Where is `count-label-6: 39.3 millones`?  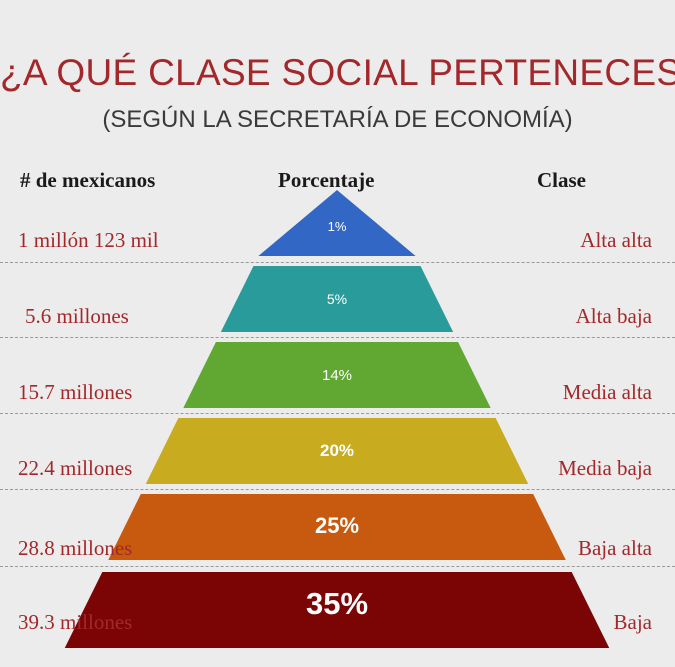
count-label-6: 39.3 millones is located at coordinates (75, 622).